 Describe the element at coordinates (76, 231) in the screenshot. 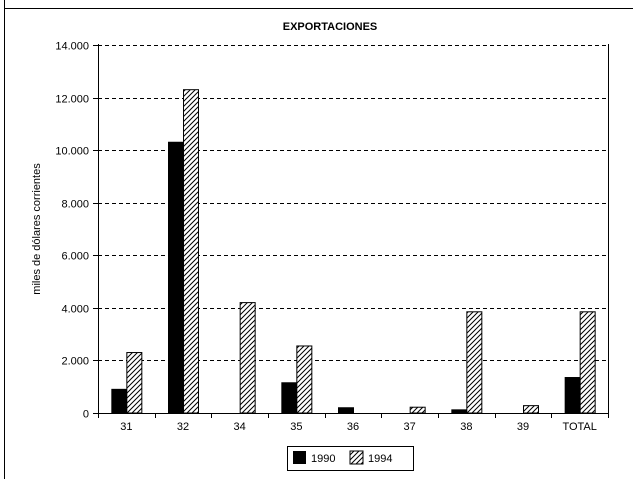

I see `y-axis-ticks: 0 2.000 4.000 6.000 8.000 10.000 12.000 14.000` at that location.